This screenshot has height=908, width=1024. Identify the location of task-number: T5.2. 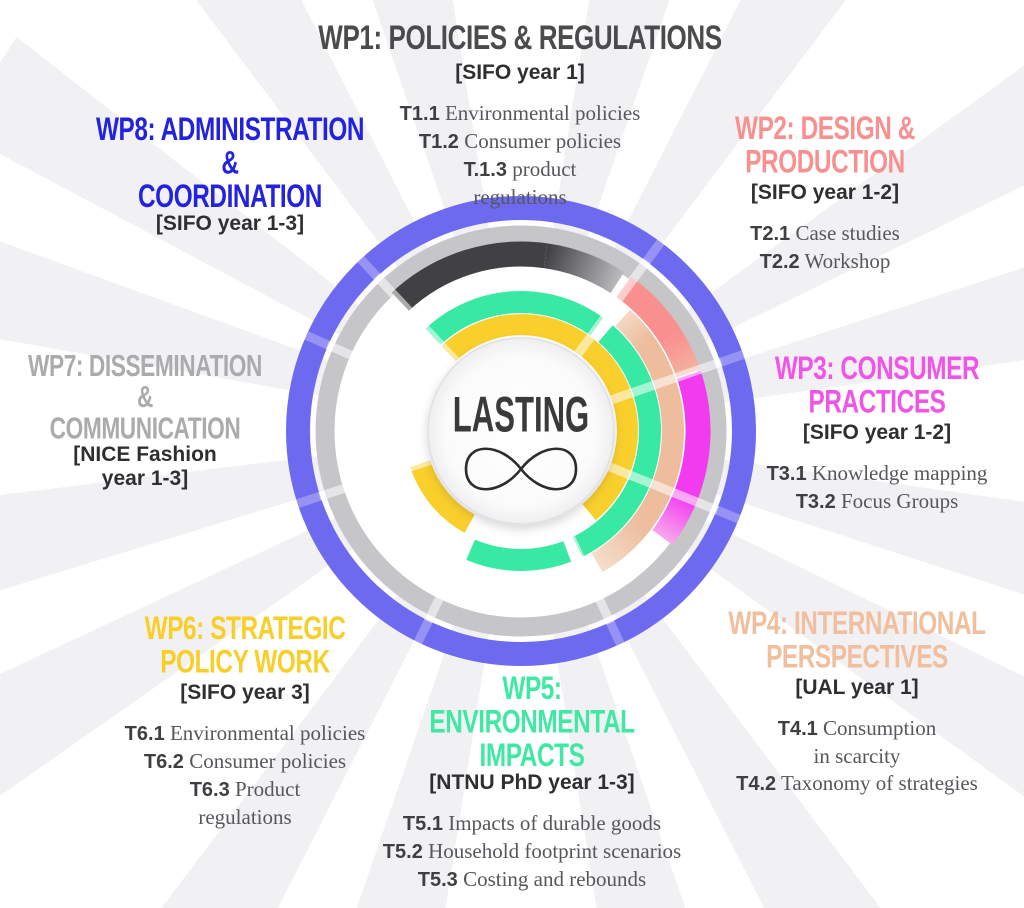
(402, 852).